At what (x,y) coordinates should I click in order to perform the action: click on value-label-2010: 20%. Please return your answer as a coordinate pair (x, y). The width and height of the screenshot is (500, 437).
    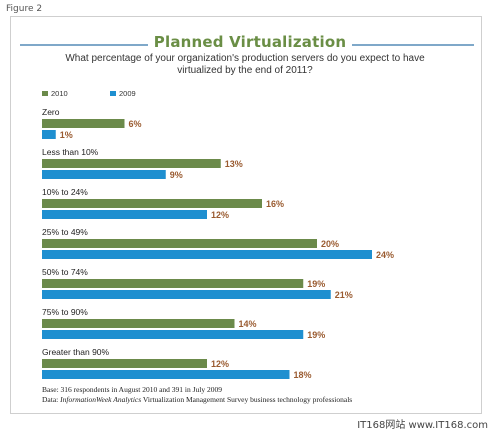
    Looking at the image, I should click on (330, 244).